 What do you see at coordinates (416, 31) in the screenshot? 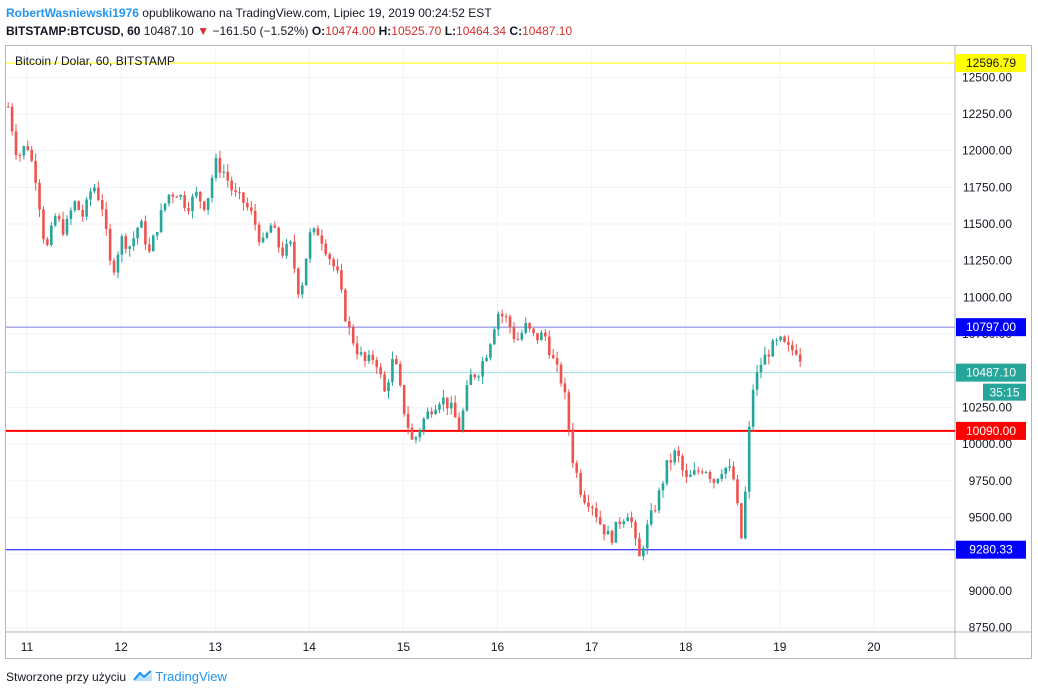
I see `high-value: 10525.70` at bounding box center [416, 31].